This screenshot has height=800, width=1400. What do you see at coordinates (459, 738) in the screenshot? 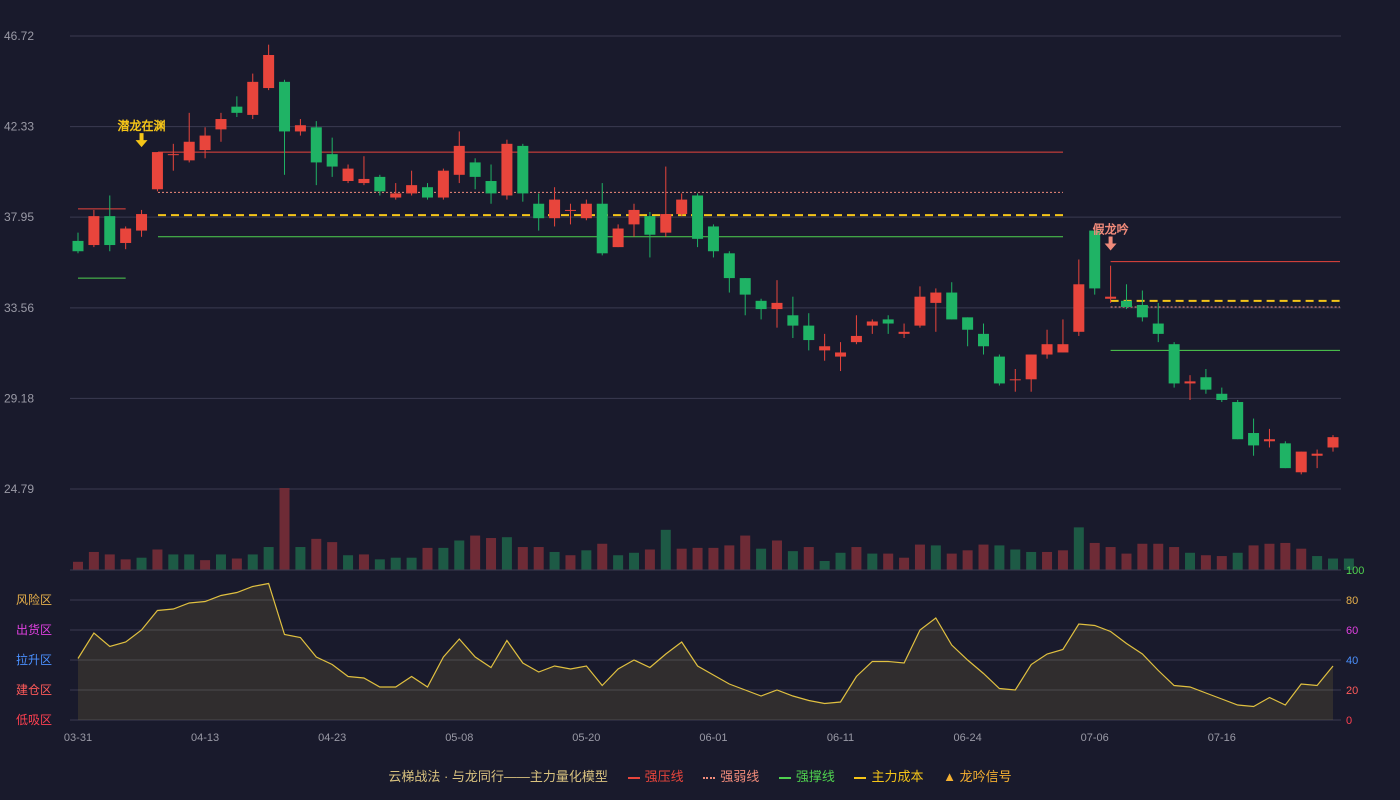
I see `x-tick-label: 05-08` at bounding box center [459, 738].